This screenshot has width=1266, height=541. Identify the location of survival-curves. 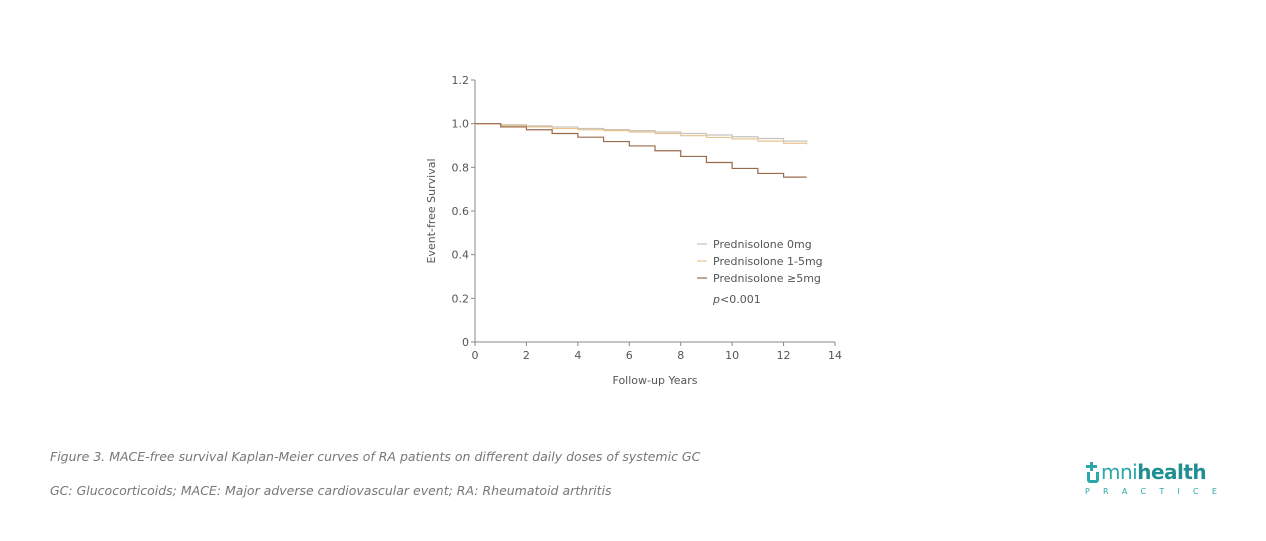
(641, 150).